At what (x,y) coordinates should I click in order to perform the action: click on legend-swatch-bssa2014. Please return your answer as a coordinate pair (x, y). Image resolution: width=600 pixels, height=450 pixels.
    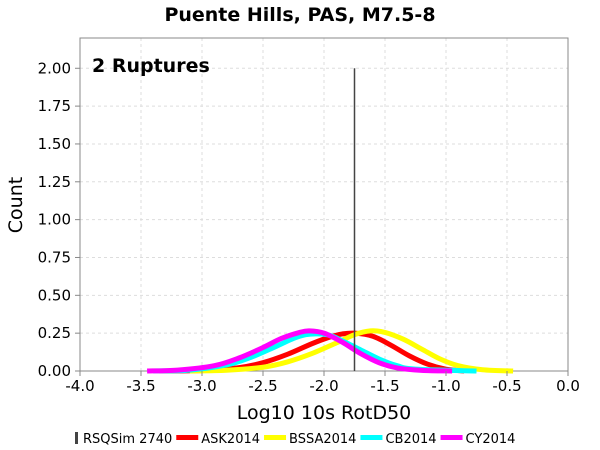
    Looking at the image, I should click on (275, 437).